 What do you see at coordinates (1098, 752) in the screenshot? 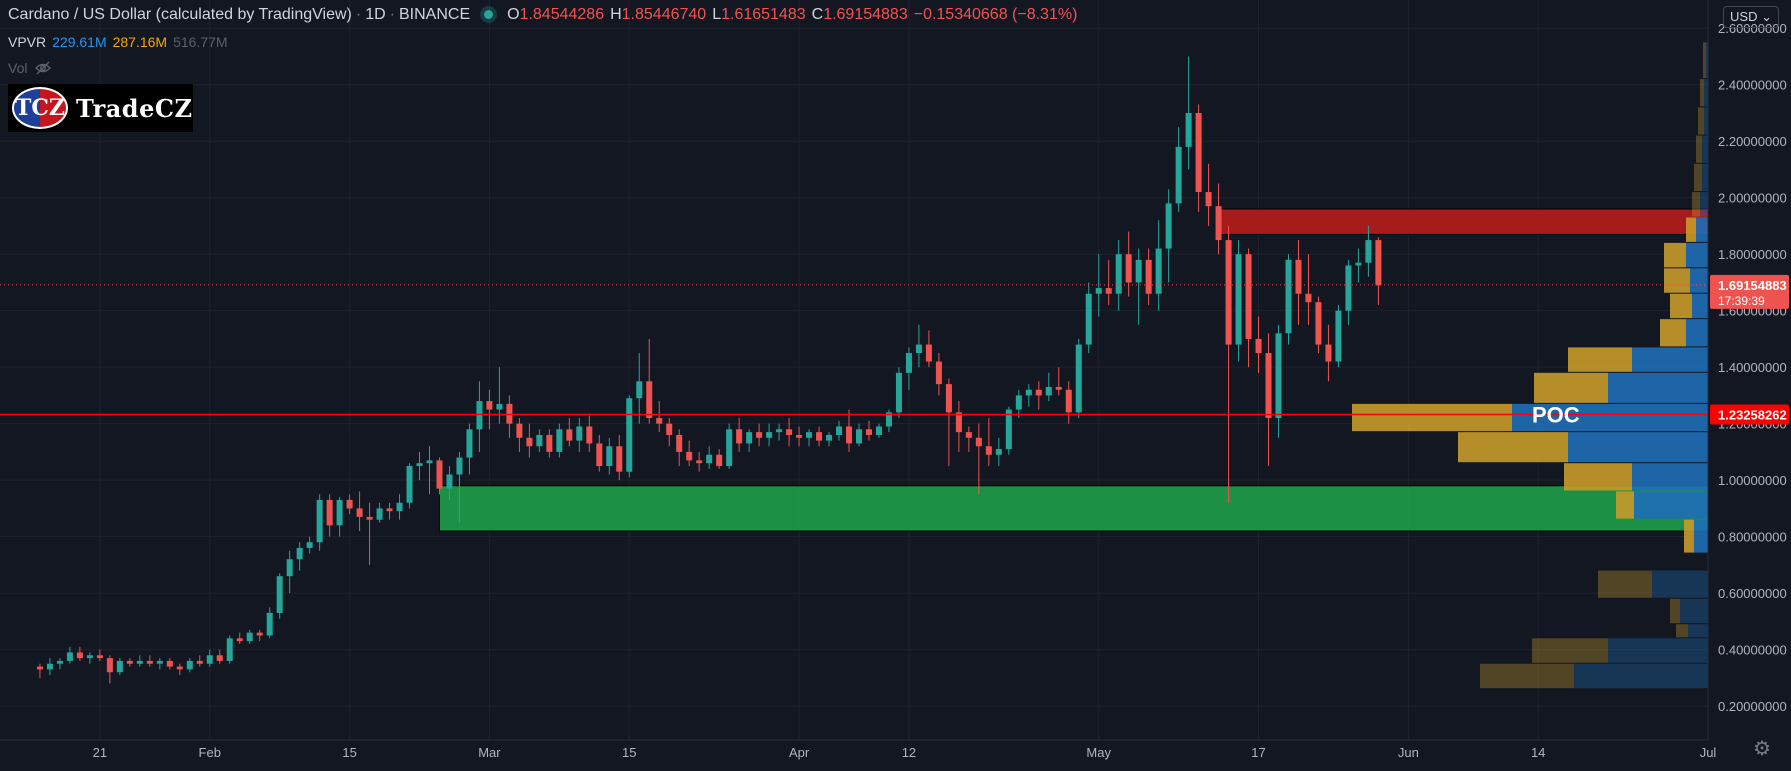
I see `time-tick-label: May` at bounding box center [1098, 752].